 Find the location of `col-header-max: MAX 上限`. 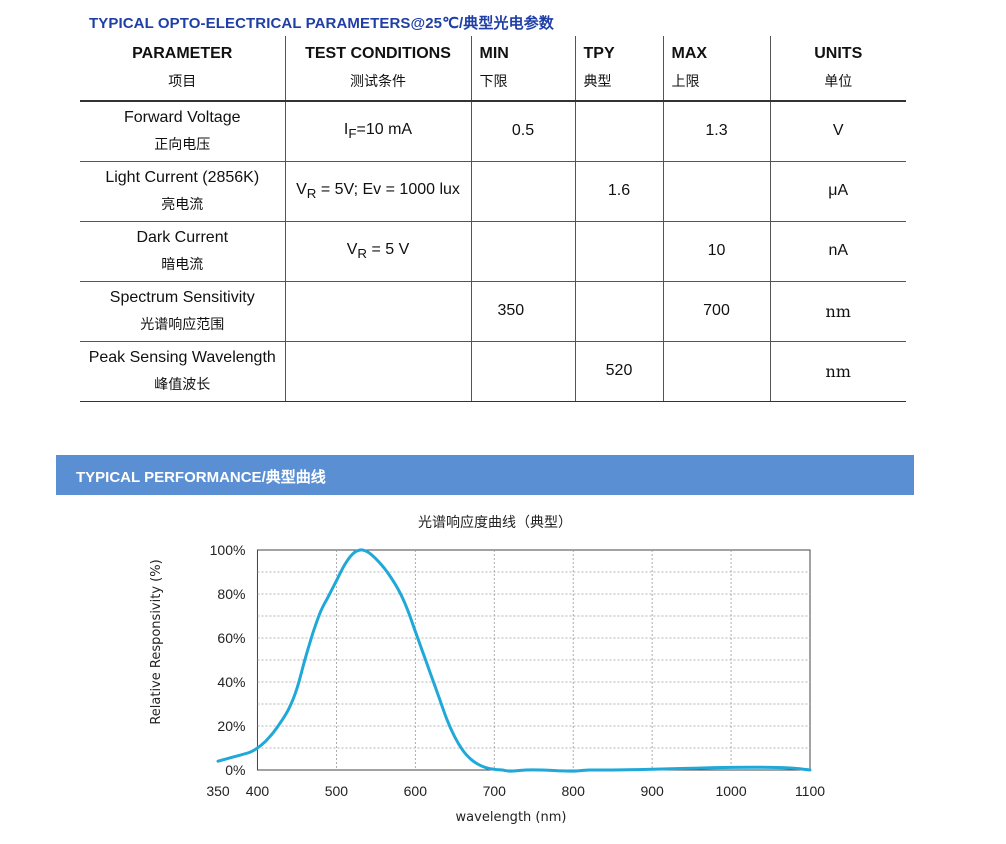

col-header-max: MAX 上限 is located at coordinates (716, 69).